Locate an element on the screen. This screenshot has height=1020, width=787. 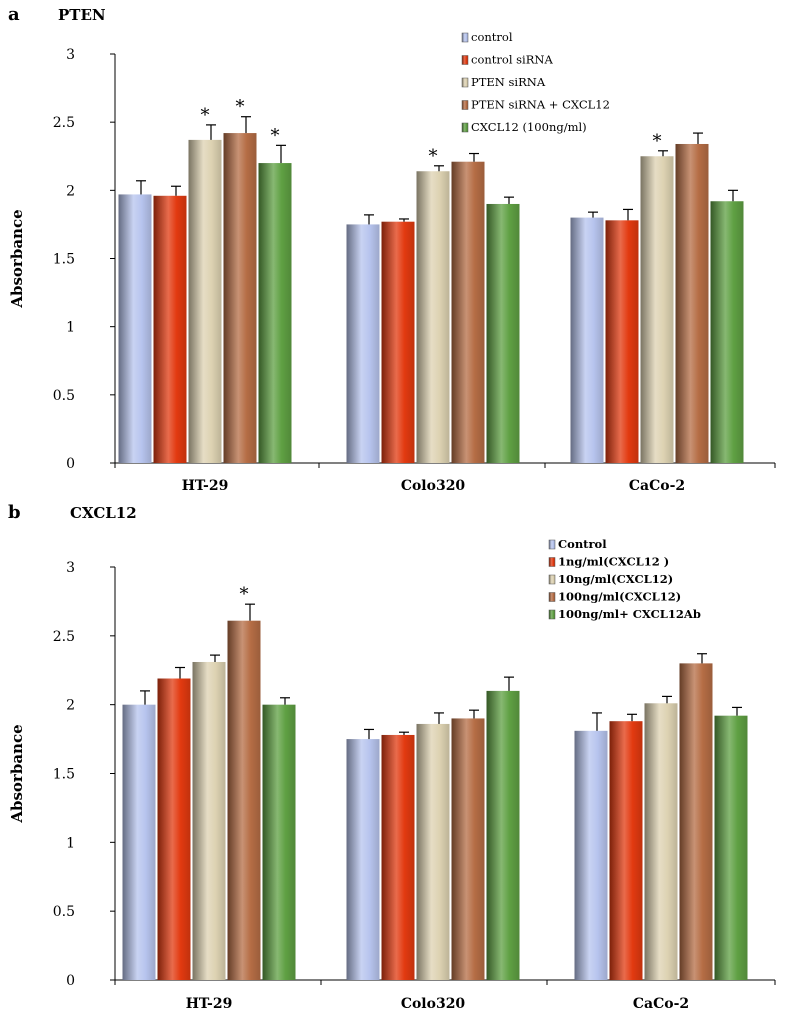
legend-label: control siRNA is located at coordinates (512, 60).